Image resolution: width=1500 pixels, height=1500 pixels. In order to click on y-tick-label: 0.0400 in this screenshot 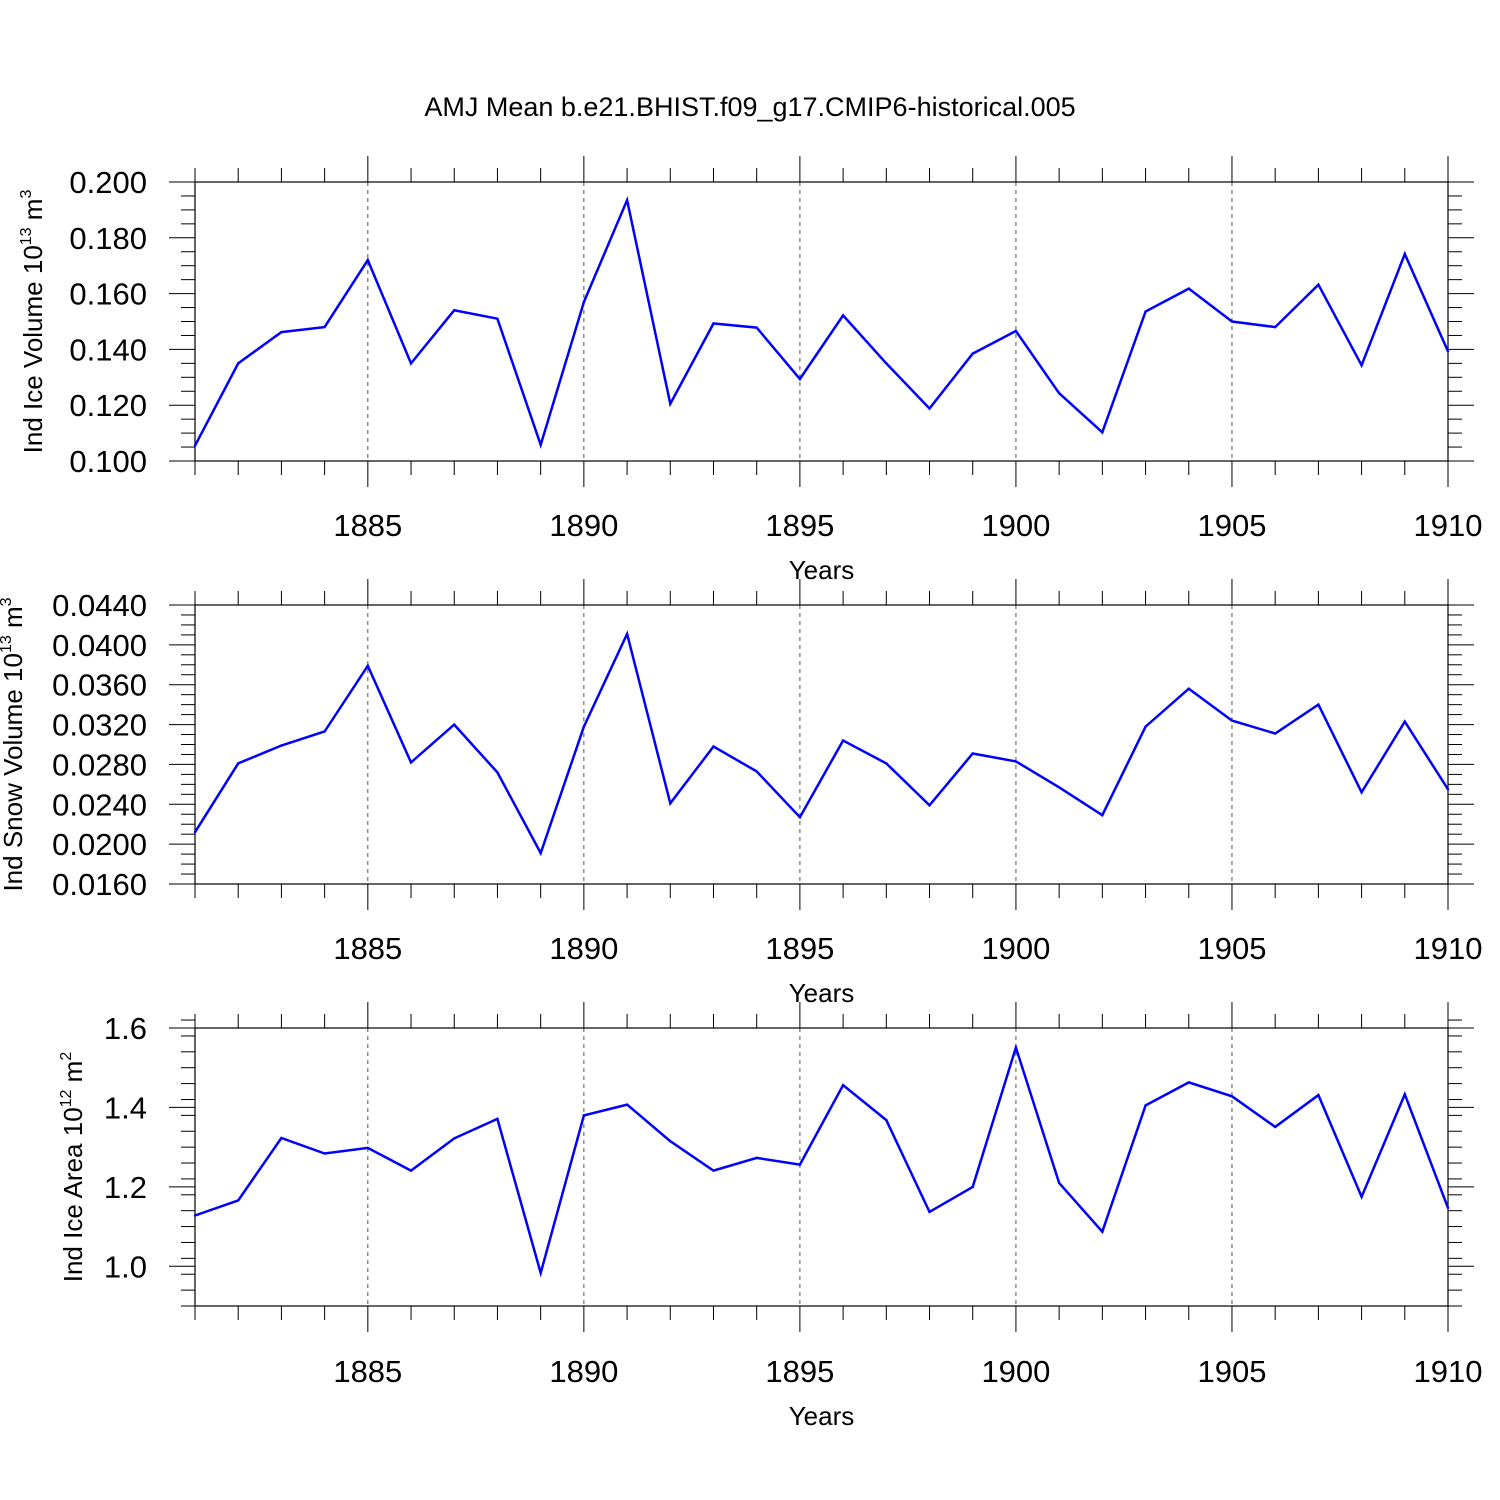, I will do `click(99, 645)`.